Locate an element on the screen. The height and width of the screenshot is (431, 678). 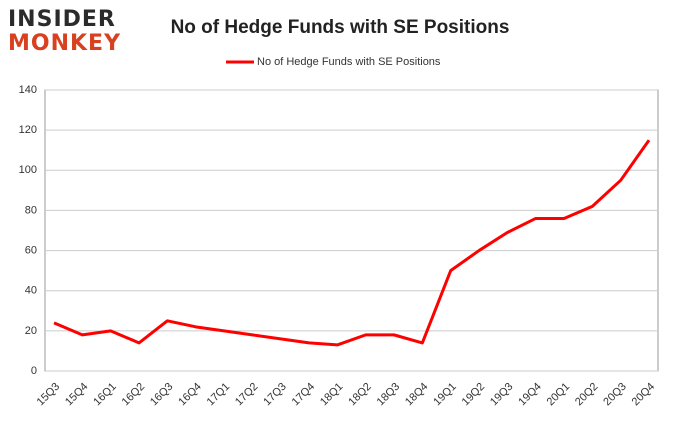
logo-line1: INSIDER is located at coordinates (62, 19).